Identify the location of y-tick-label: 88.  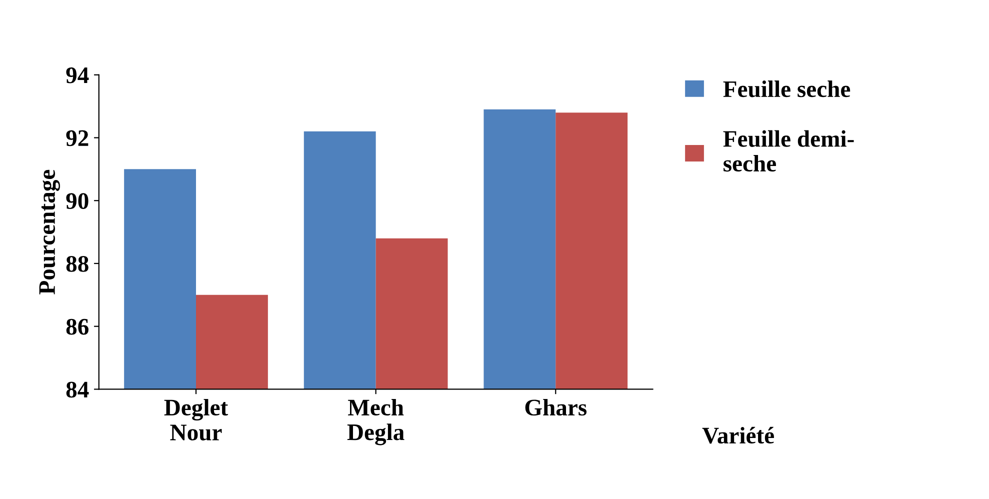
(77, 264).